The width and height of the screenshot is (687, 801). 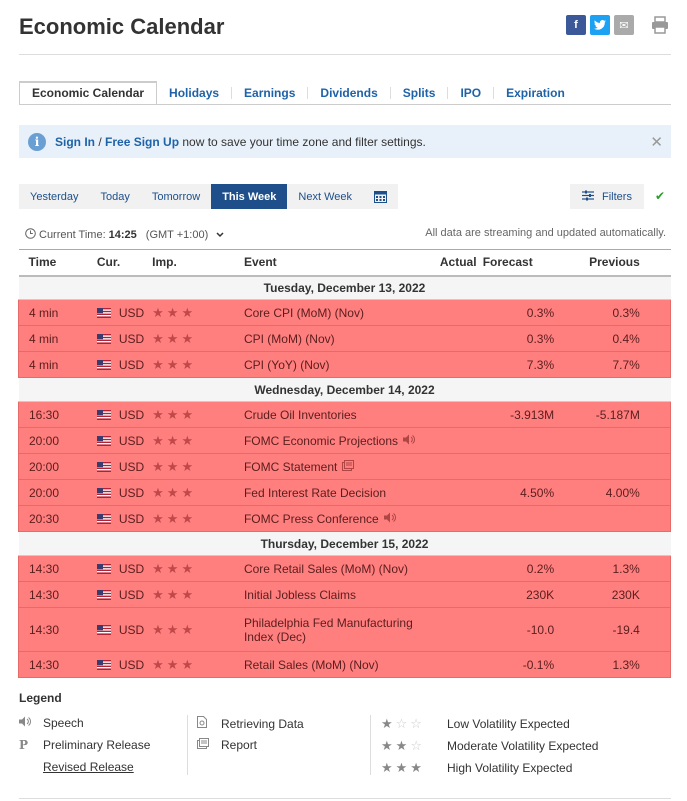 What do you see at coordinates (289, 338) in the screenshot?
I see `event-name: CPI (MoM) (Nov)` at bounding box center [289, 338].